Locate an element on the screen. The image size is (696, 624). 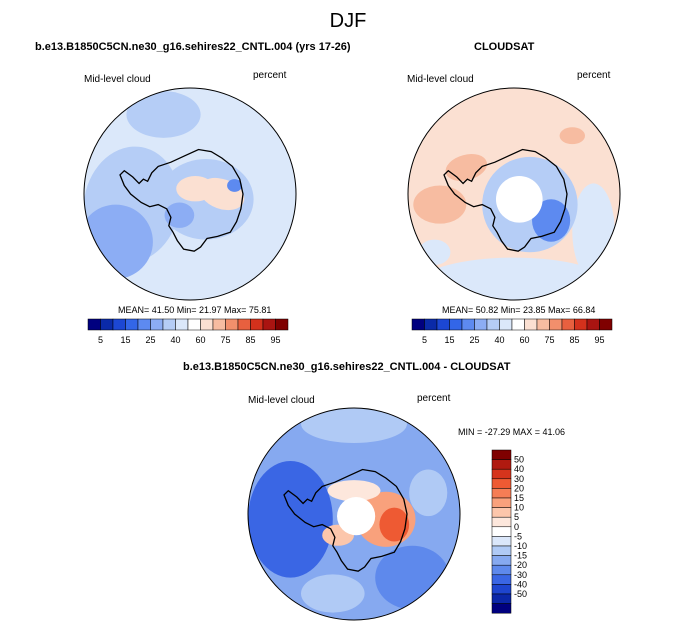
model-field is located at coordinates (190, 194).